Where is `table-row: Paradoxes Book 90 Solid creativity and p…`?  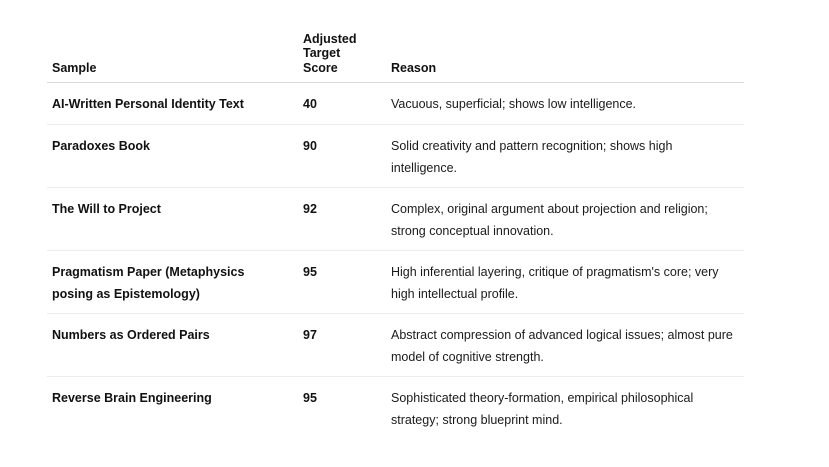
table-row: Paradoxes Book 90 Solid creativity and p… is located at coordinates (395, 156).